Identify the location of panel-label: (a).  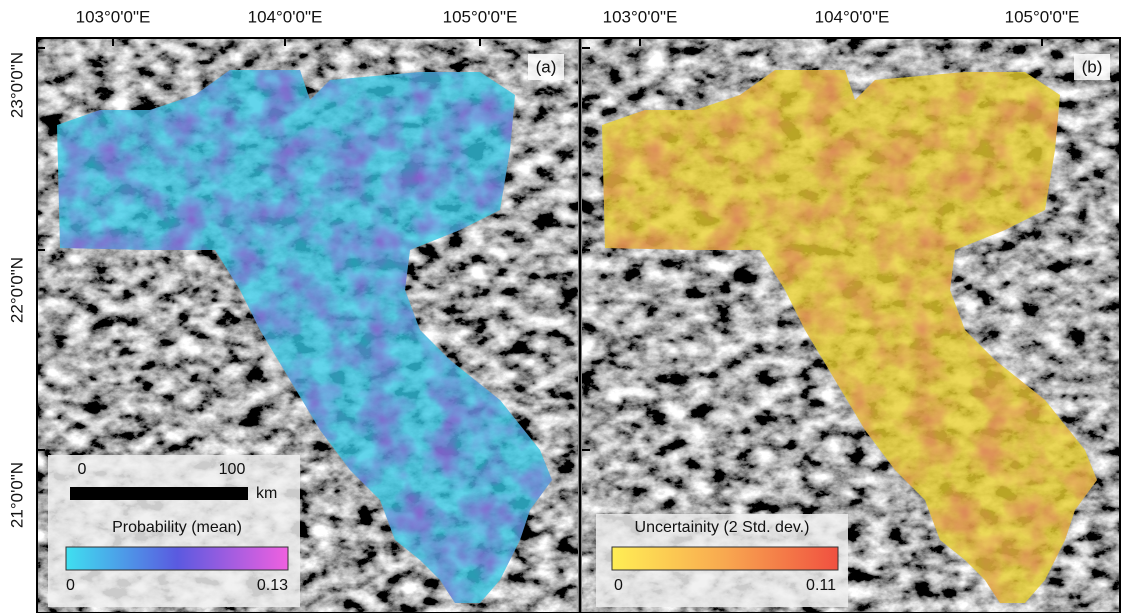
(546, 66).